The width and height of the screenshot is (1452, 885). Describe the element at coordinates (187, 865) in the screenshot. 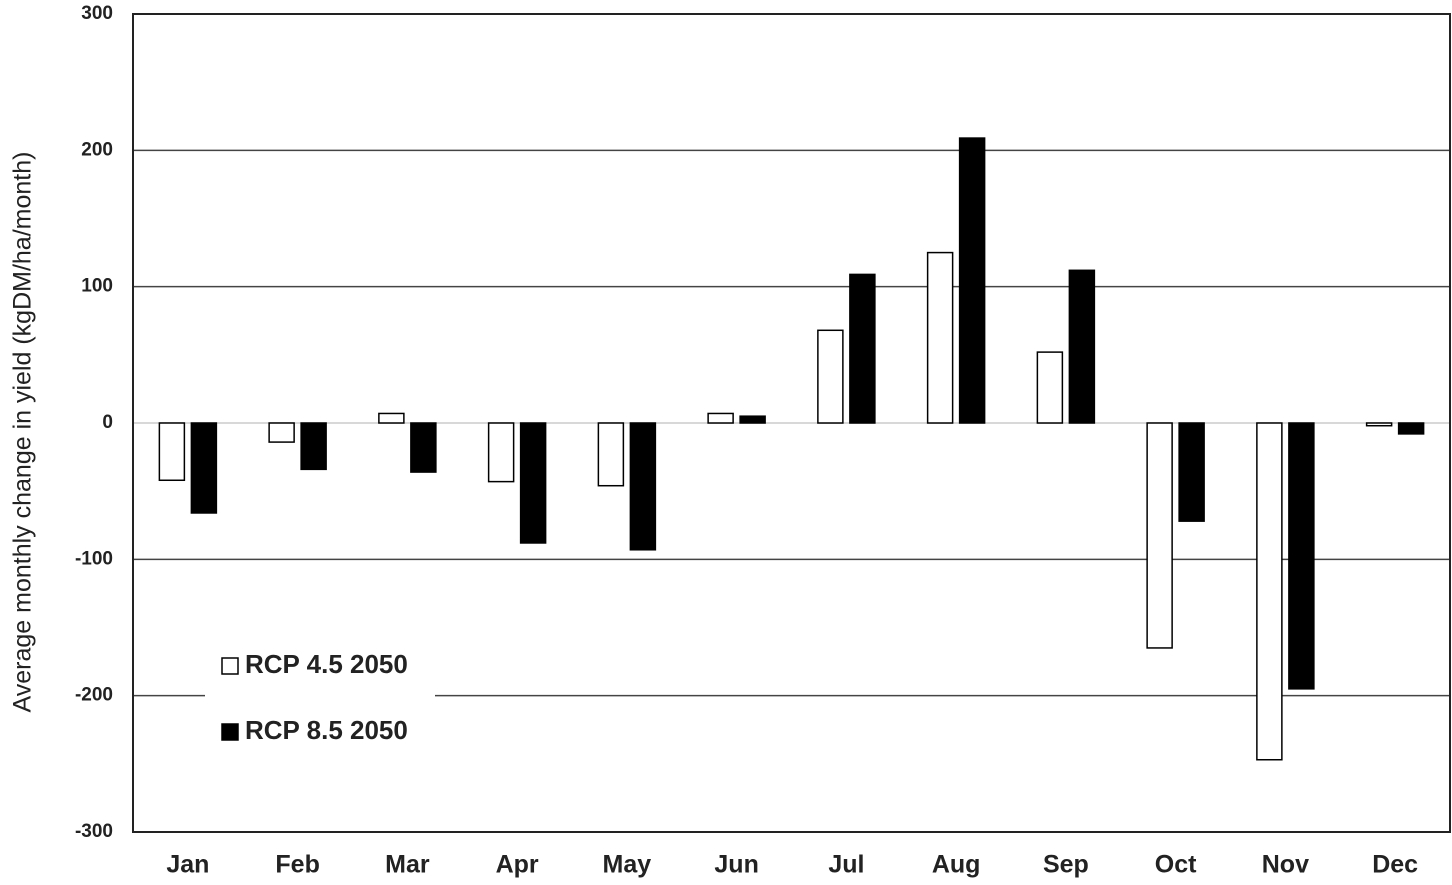

I see `x-tick-label: Jan` at that location.